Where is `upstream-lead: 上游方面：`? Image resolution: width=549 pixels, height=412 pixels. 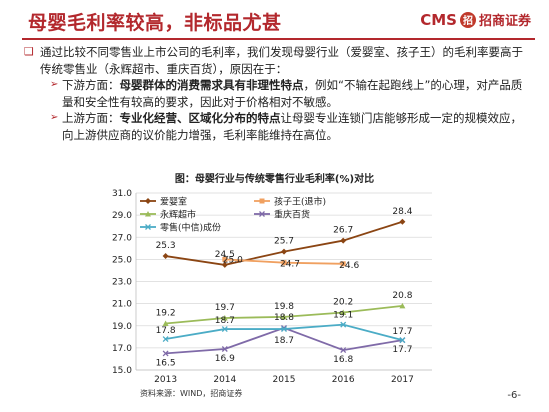
upstream-lead: 上游方面： is located at coordinates (91, 118).